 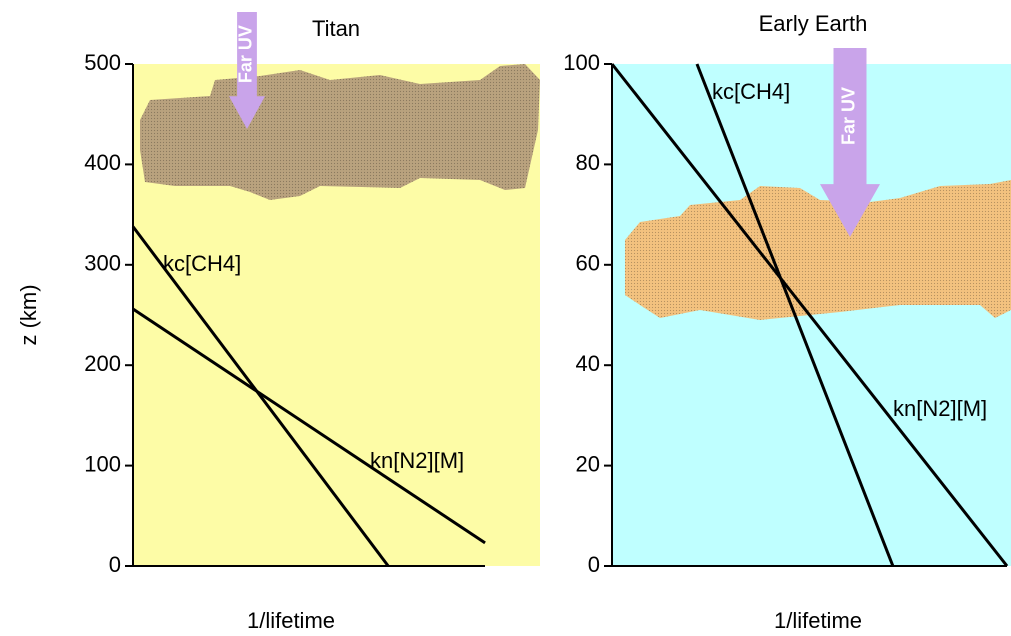 I want to click on y-axis-label: z (km), so click(x=28, y=314).